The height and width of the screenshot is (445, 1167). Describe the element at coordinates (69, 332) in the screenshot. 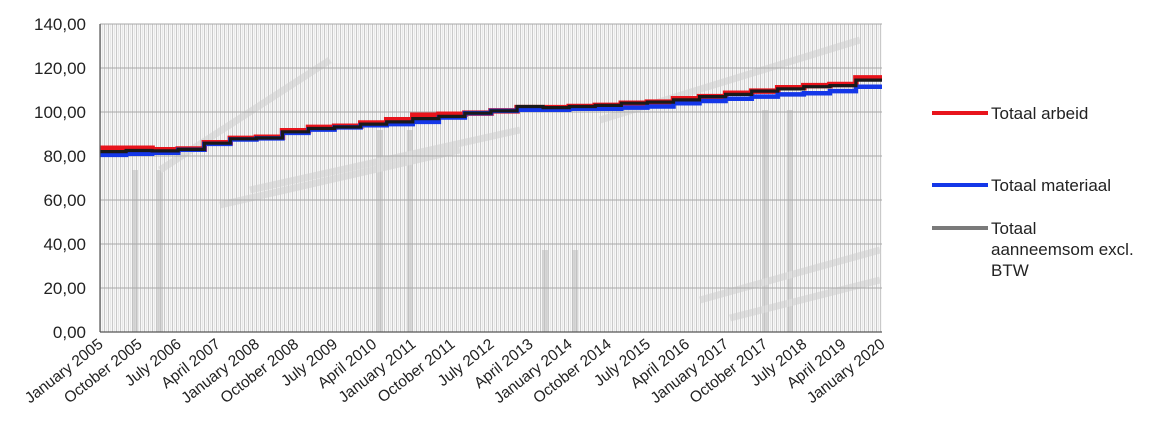

I see `y-tick-label: 0,00` at that location.